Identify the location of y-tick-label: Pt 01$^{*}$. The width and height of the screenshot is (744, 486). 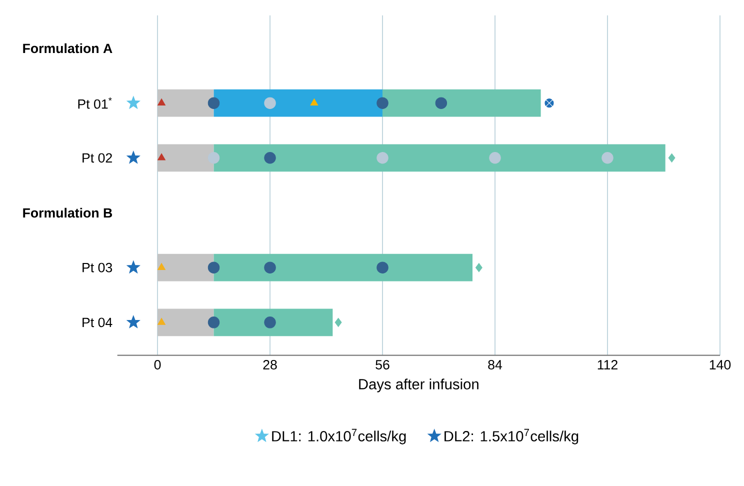
(95, 103).